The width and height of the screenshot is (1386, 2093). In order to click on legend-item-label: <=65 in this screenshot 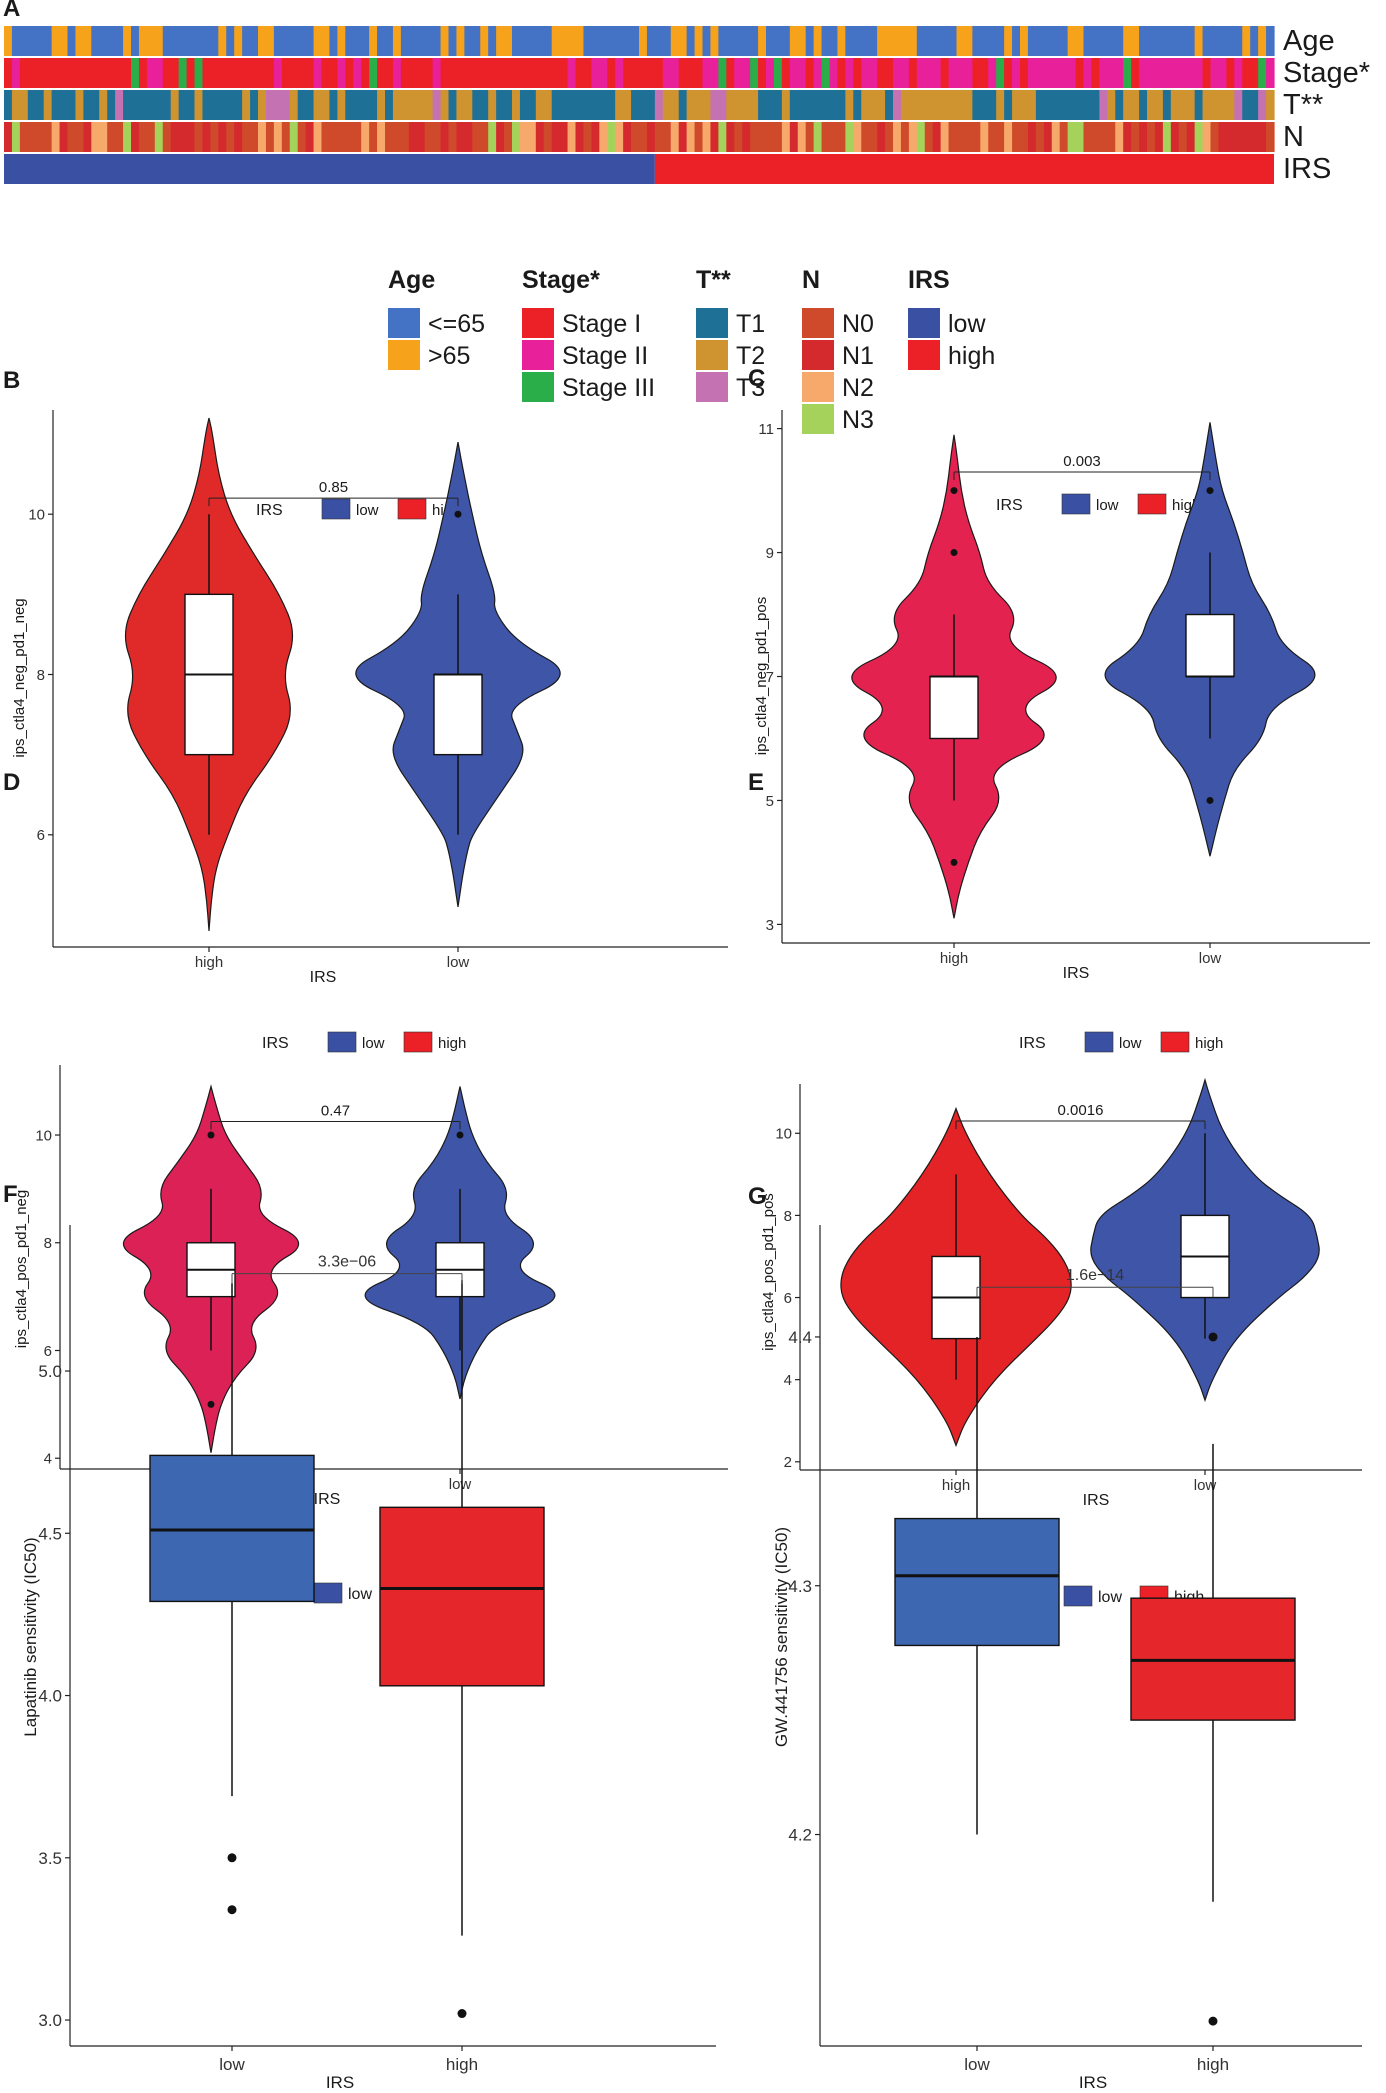, I will do `click(456, 324)`.